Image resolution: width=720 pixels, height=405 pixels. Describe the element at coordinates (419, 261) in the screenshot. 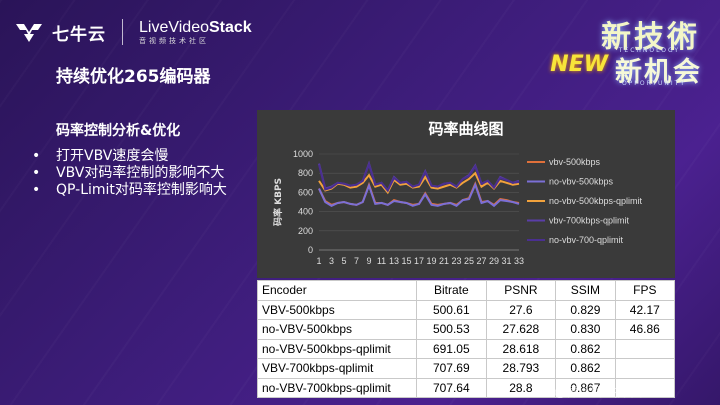

I see `chart-x-tick-label: 17` at that location.